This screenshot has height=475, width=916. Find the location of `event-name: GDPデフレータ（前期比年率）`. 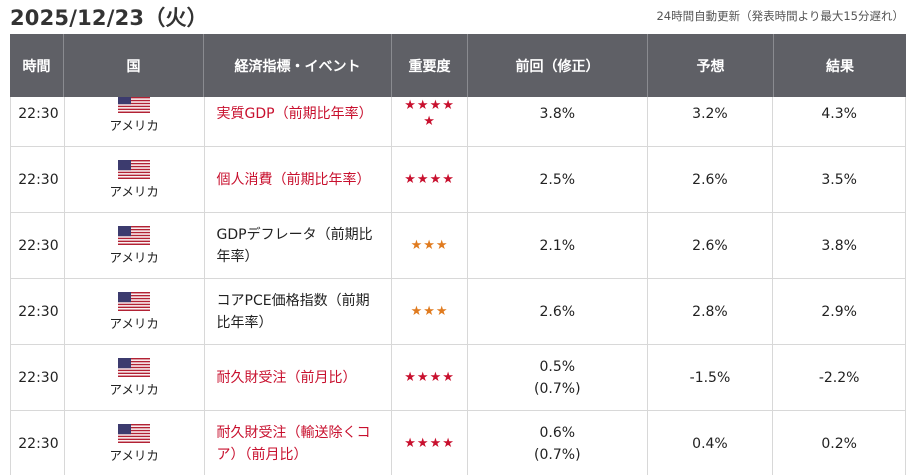

event-name: GDPデフレータ（前期比年率） is located at coordinates (294, 245).